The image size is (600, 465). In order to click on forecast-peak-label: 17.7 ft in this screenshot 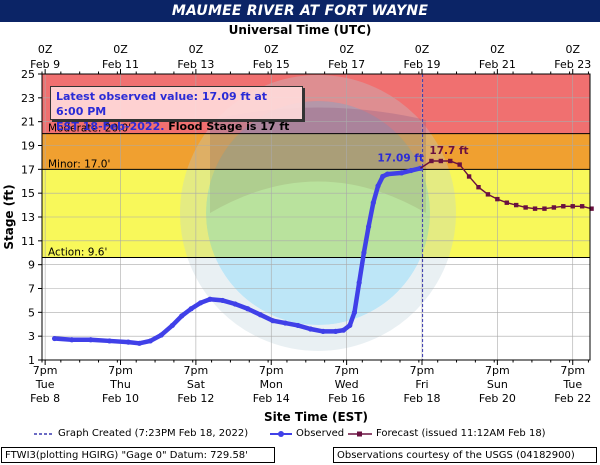, I will do `click(448, 151)`.